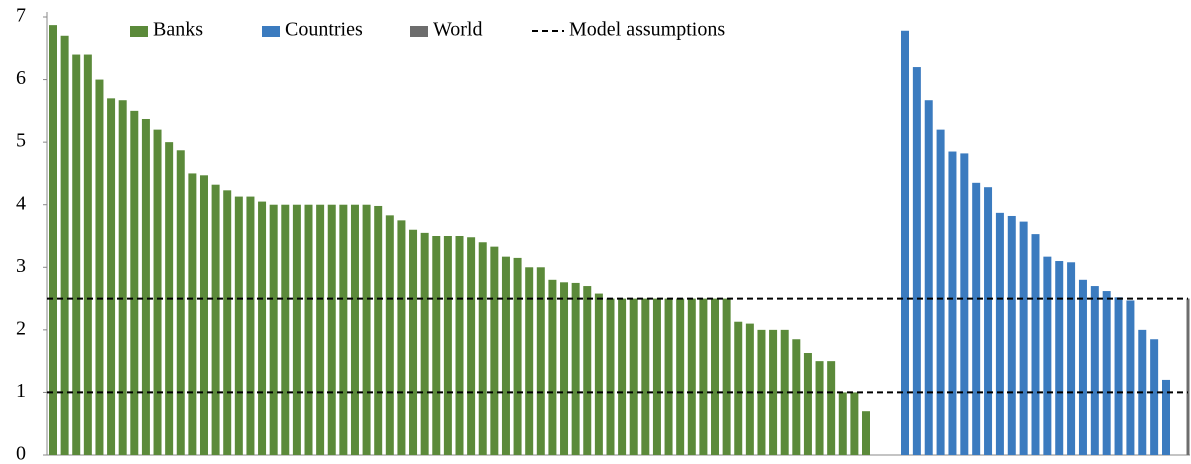  I want to click on legend-label: World, so click(458, 30).